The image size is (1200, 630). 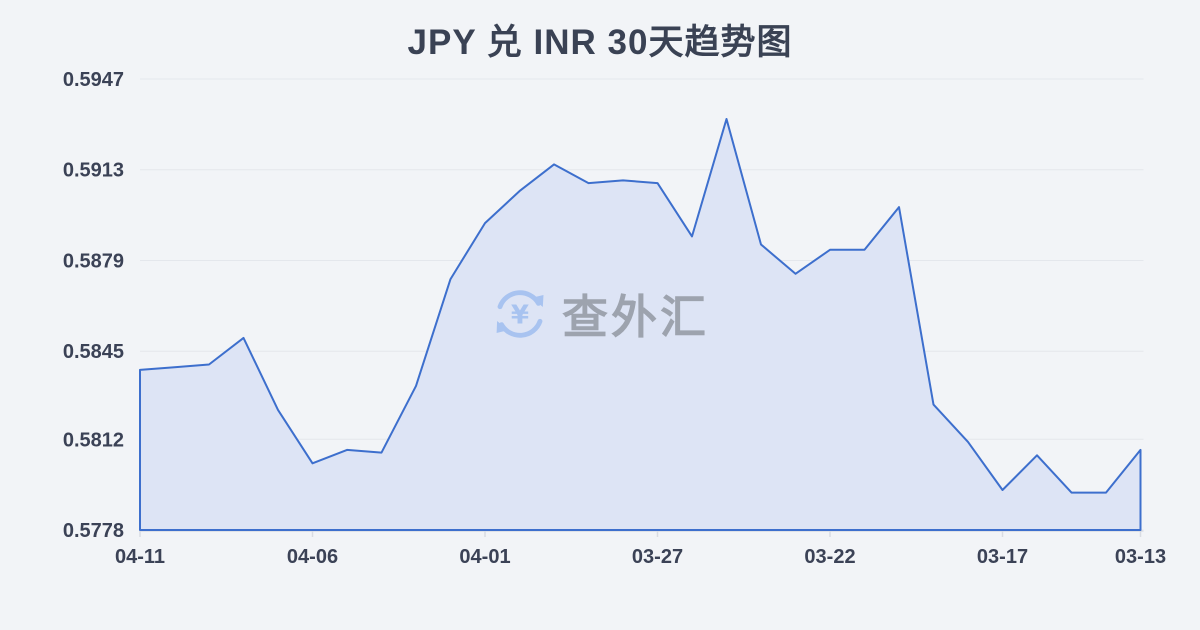 What do you see at coordinates (93, 531) in the screenshot?
I see `y-axis-tick-label: 0.5778` at bounding box center [93, 531].